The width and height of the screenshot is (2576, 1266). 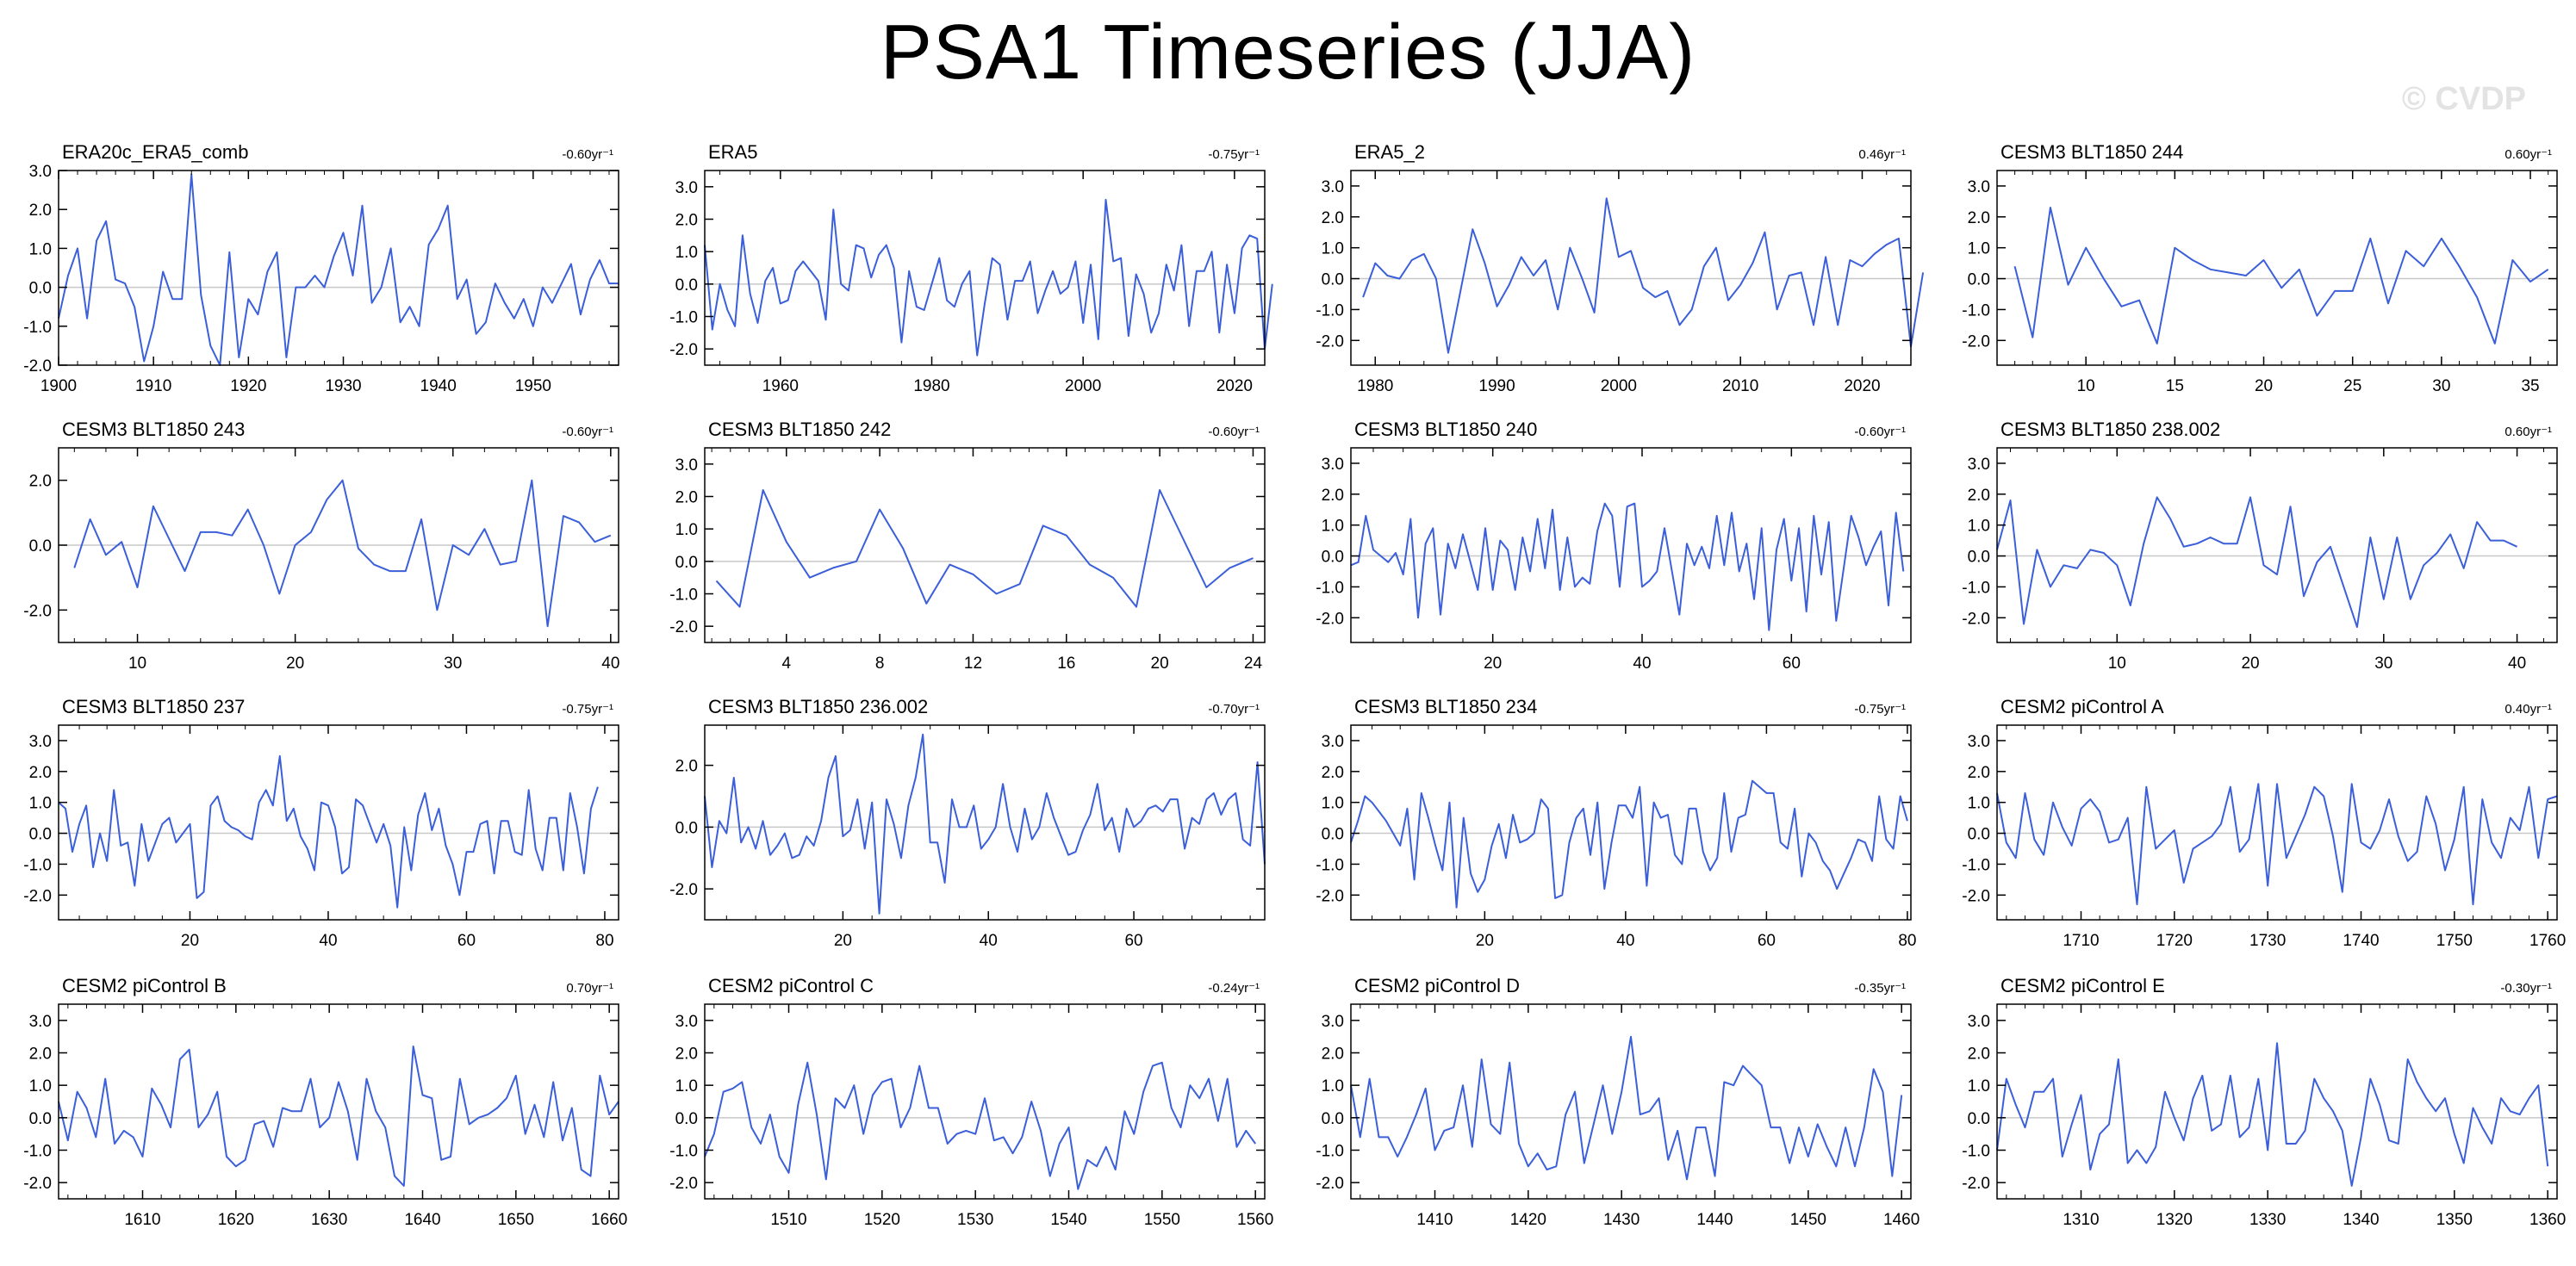 I want to click on page-title: PSA1 Timeseries (JJA), so click(x=1288, y=53).